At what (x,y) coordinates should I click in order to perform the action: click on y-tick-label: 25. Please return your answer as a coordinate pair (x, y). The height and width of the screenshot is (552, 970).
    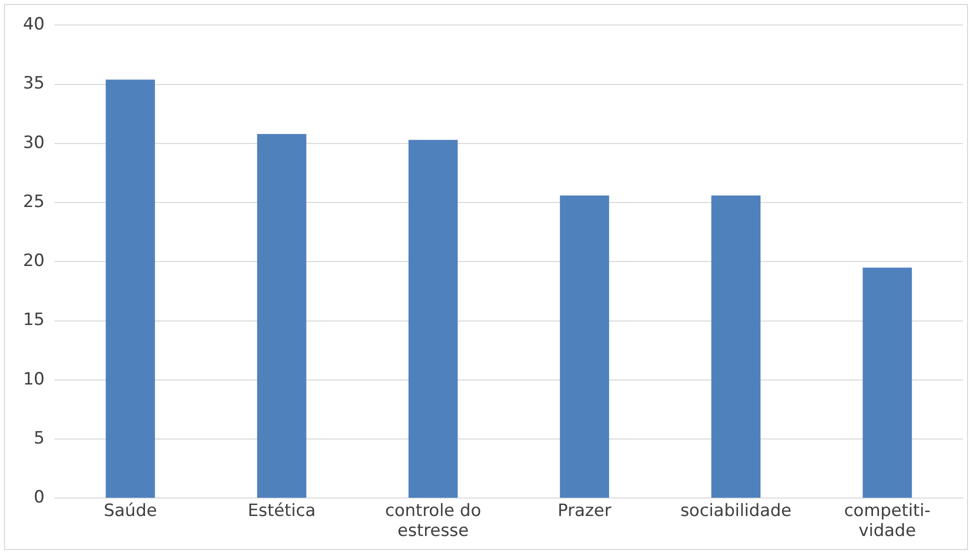
    Looking at the image, I should click on (33, 202).